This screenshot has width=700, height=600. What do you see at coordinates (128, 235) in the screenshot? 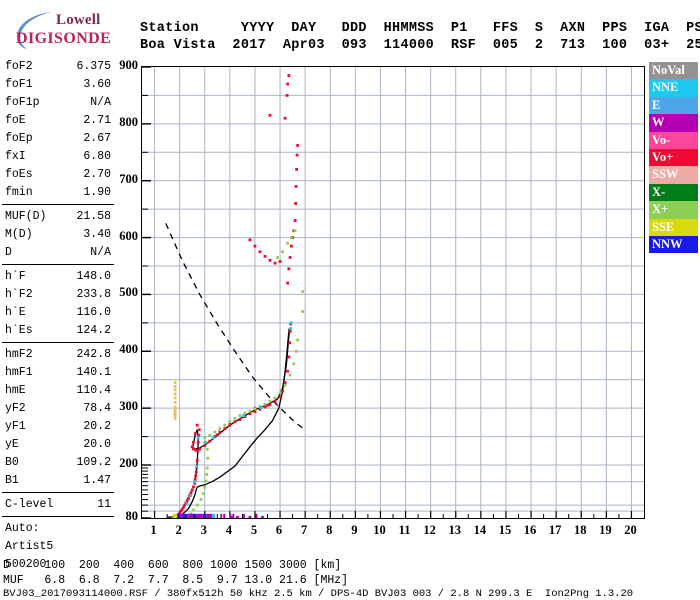
I see `y-tick-600: 600` at bounding box center [128, 235].